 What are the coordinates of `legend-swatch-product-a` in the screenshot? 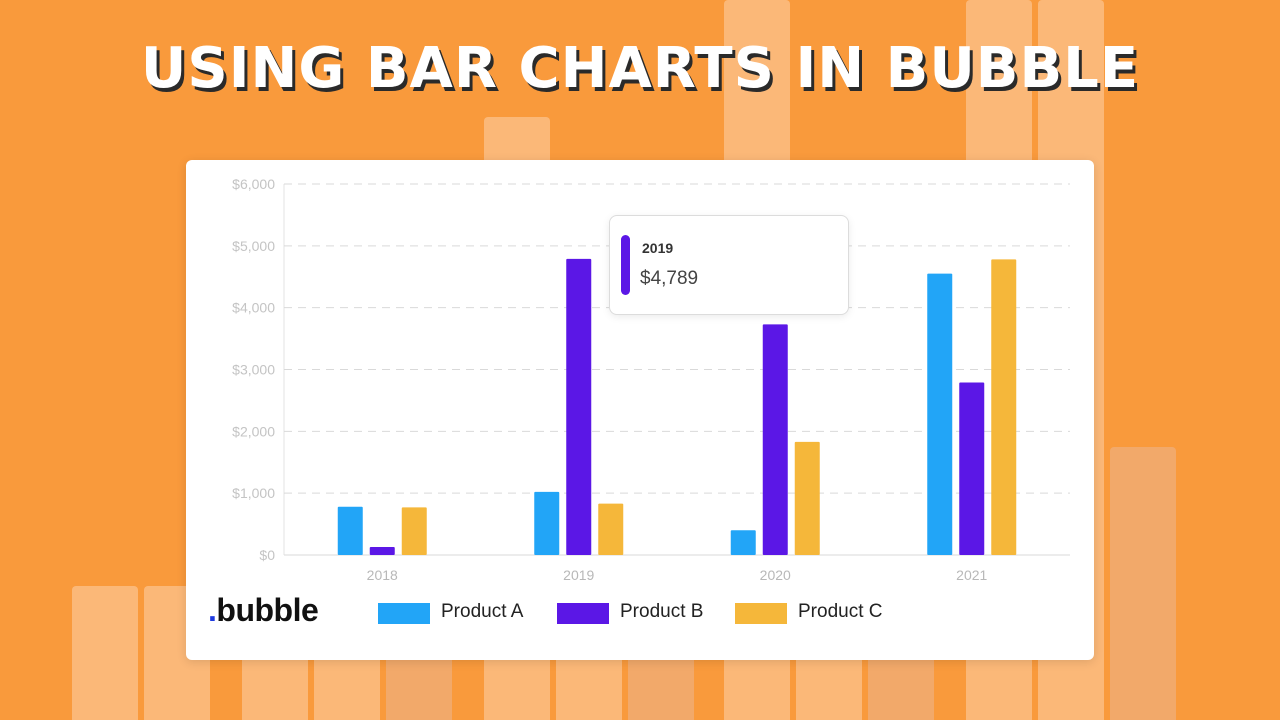 It's located at (404, 613).